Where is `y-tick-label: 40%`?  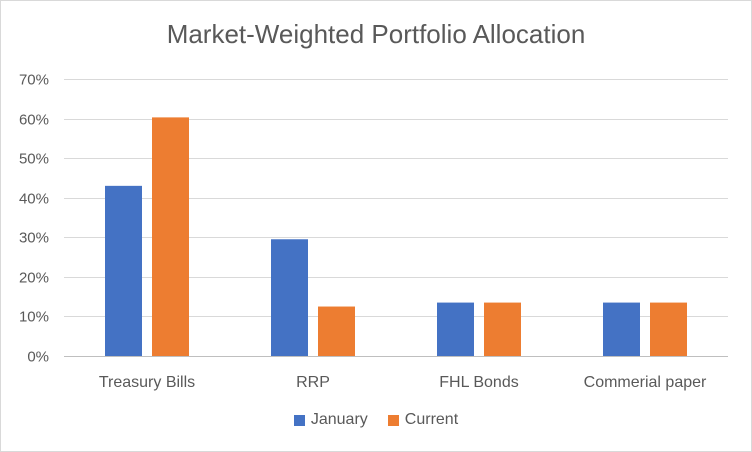 y-tick-label: 40% is located at coordinates (34, 199).